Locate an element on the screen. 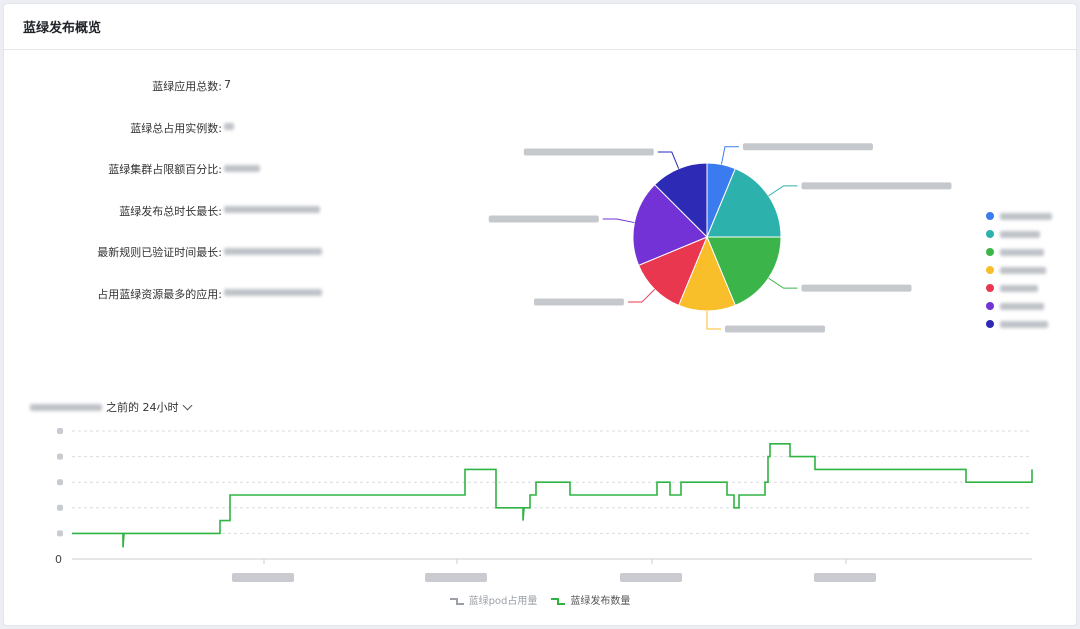 This screenshot has height=629, width=1080. time-range-select: 之前的 24小时 is located at coordinates (111, 407).